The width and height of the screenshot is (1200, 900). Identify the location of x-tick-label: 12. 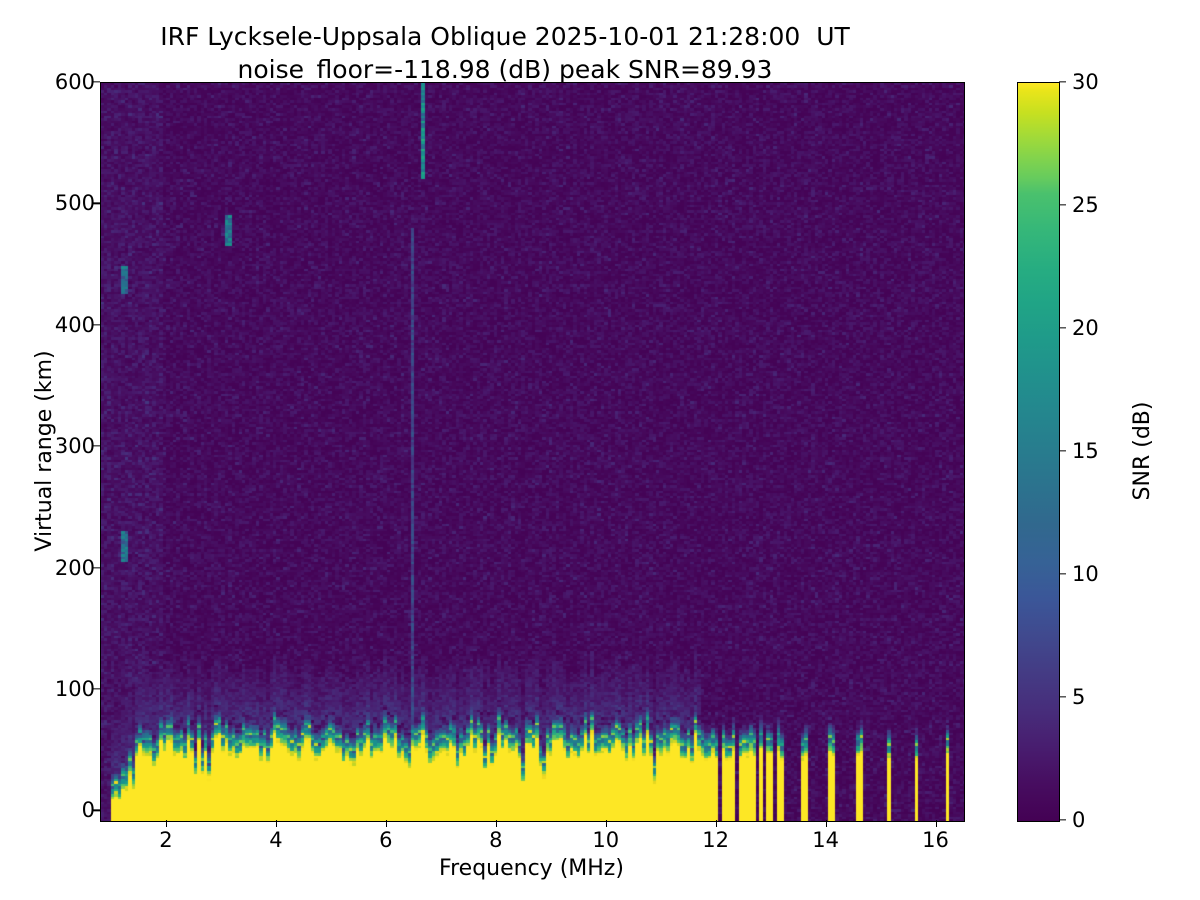
(716, 840).